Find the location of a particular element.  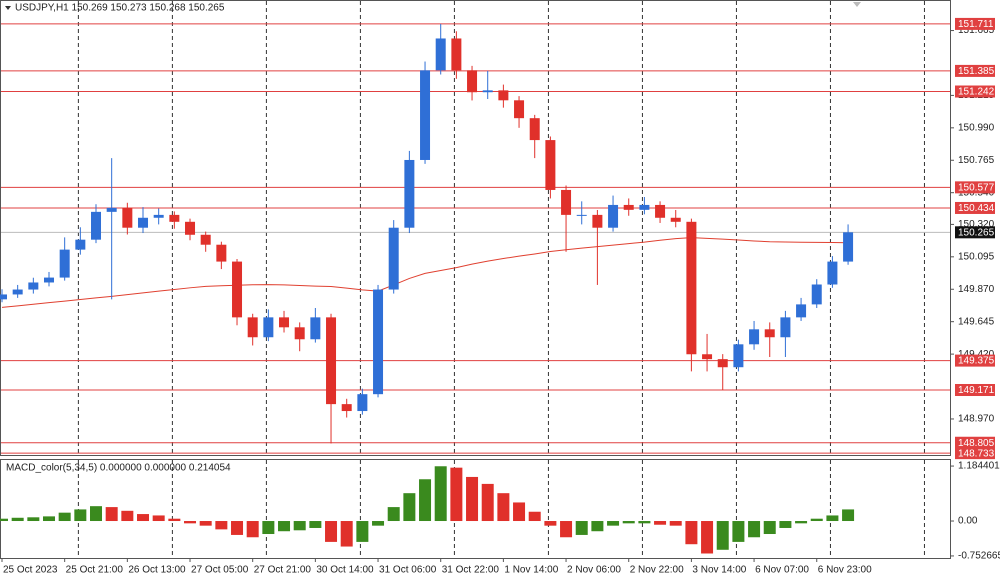

y-tick-label: 149.420 is located at coordinates (976, 354).